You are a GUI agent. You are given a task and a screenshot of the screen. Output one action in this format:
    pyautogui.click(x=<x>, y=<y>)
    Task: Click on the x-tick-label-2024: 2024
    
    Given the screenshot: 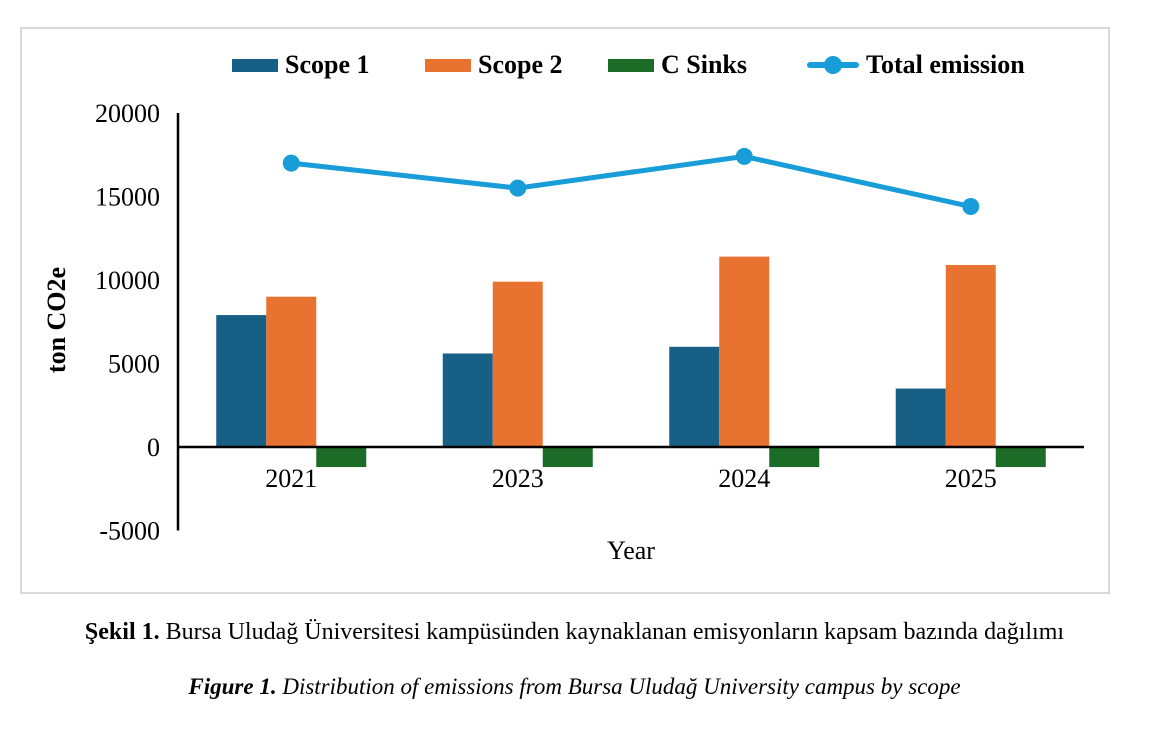 What is the action you would take?
    pyautogui.click(x=744, y=478)
    